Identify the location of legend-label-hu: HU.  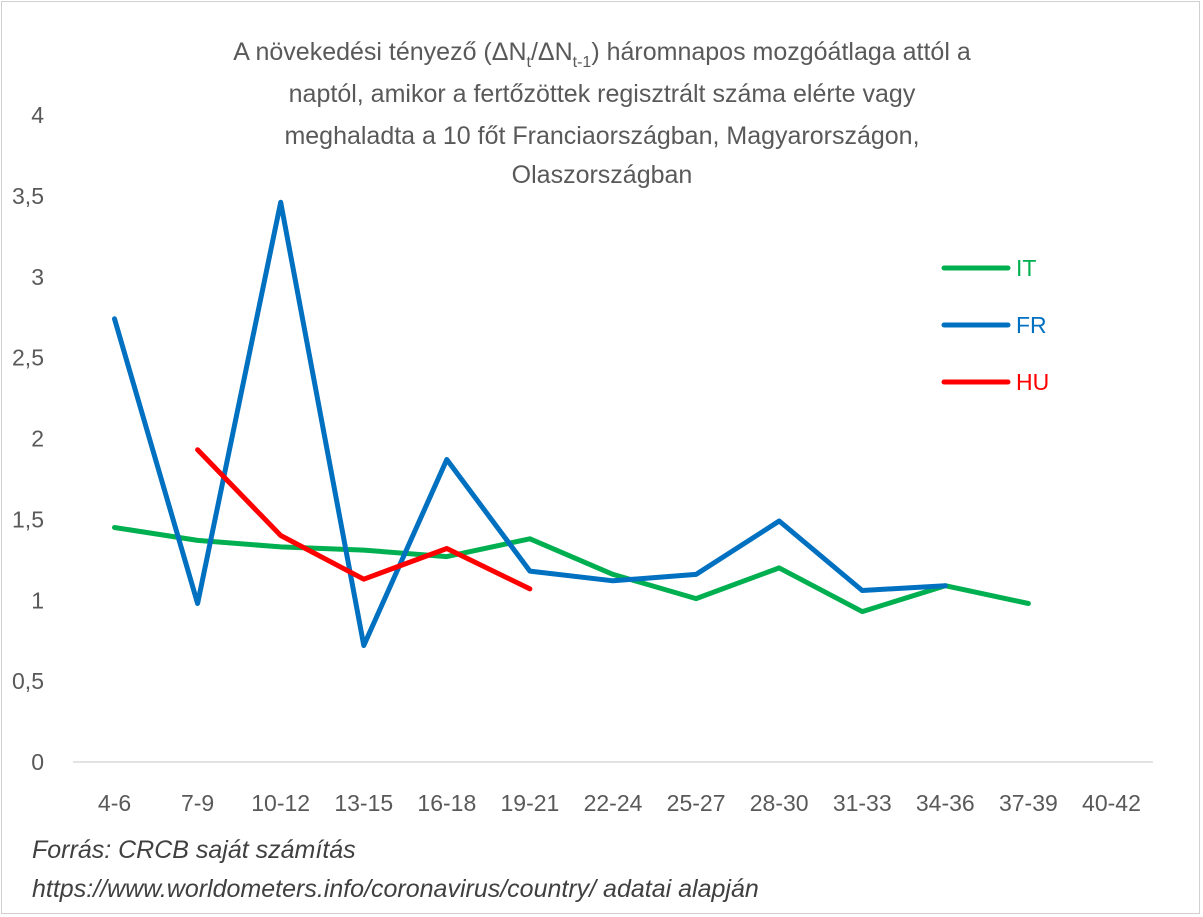
(1032, 382).